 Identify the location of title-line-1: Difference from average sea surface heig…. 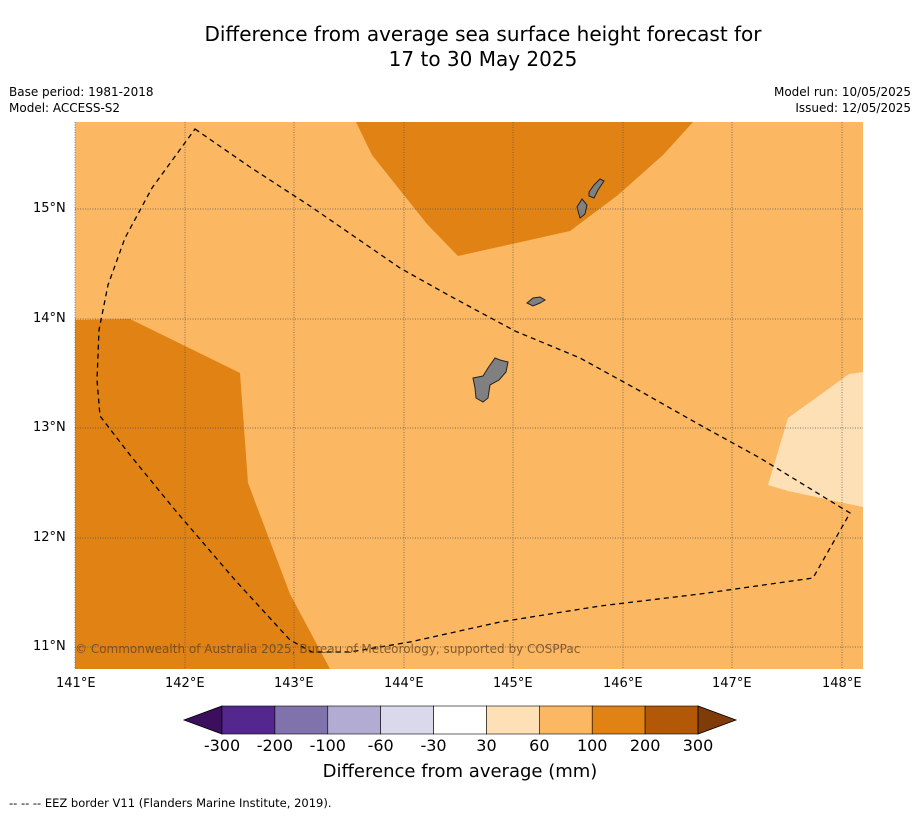
(483, 34).